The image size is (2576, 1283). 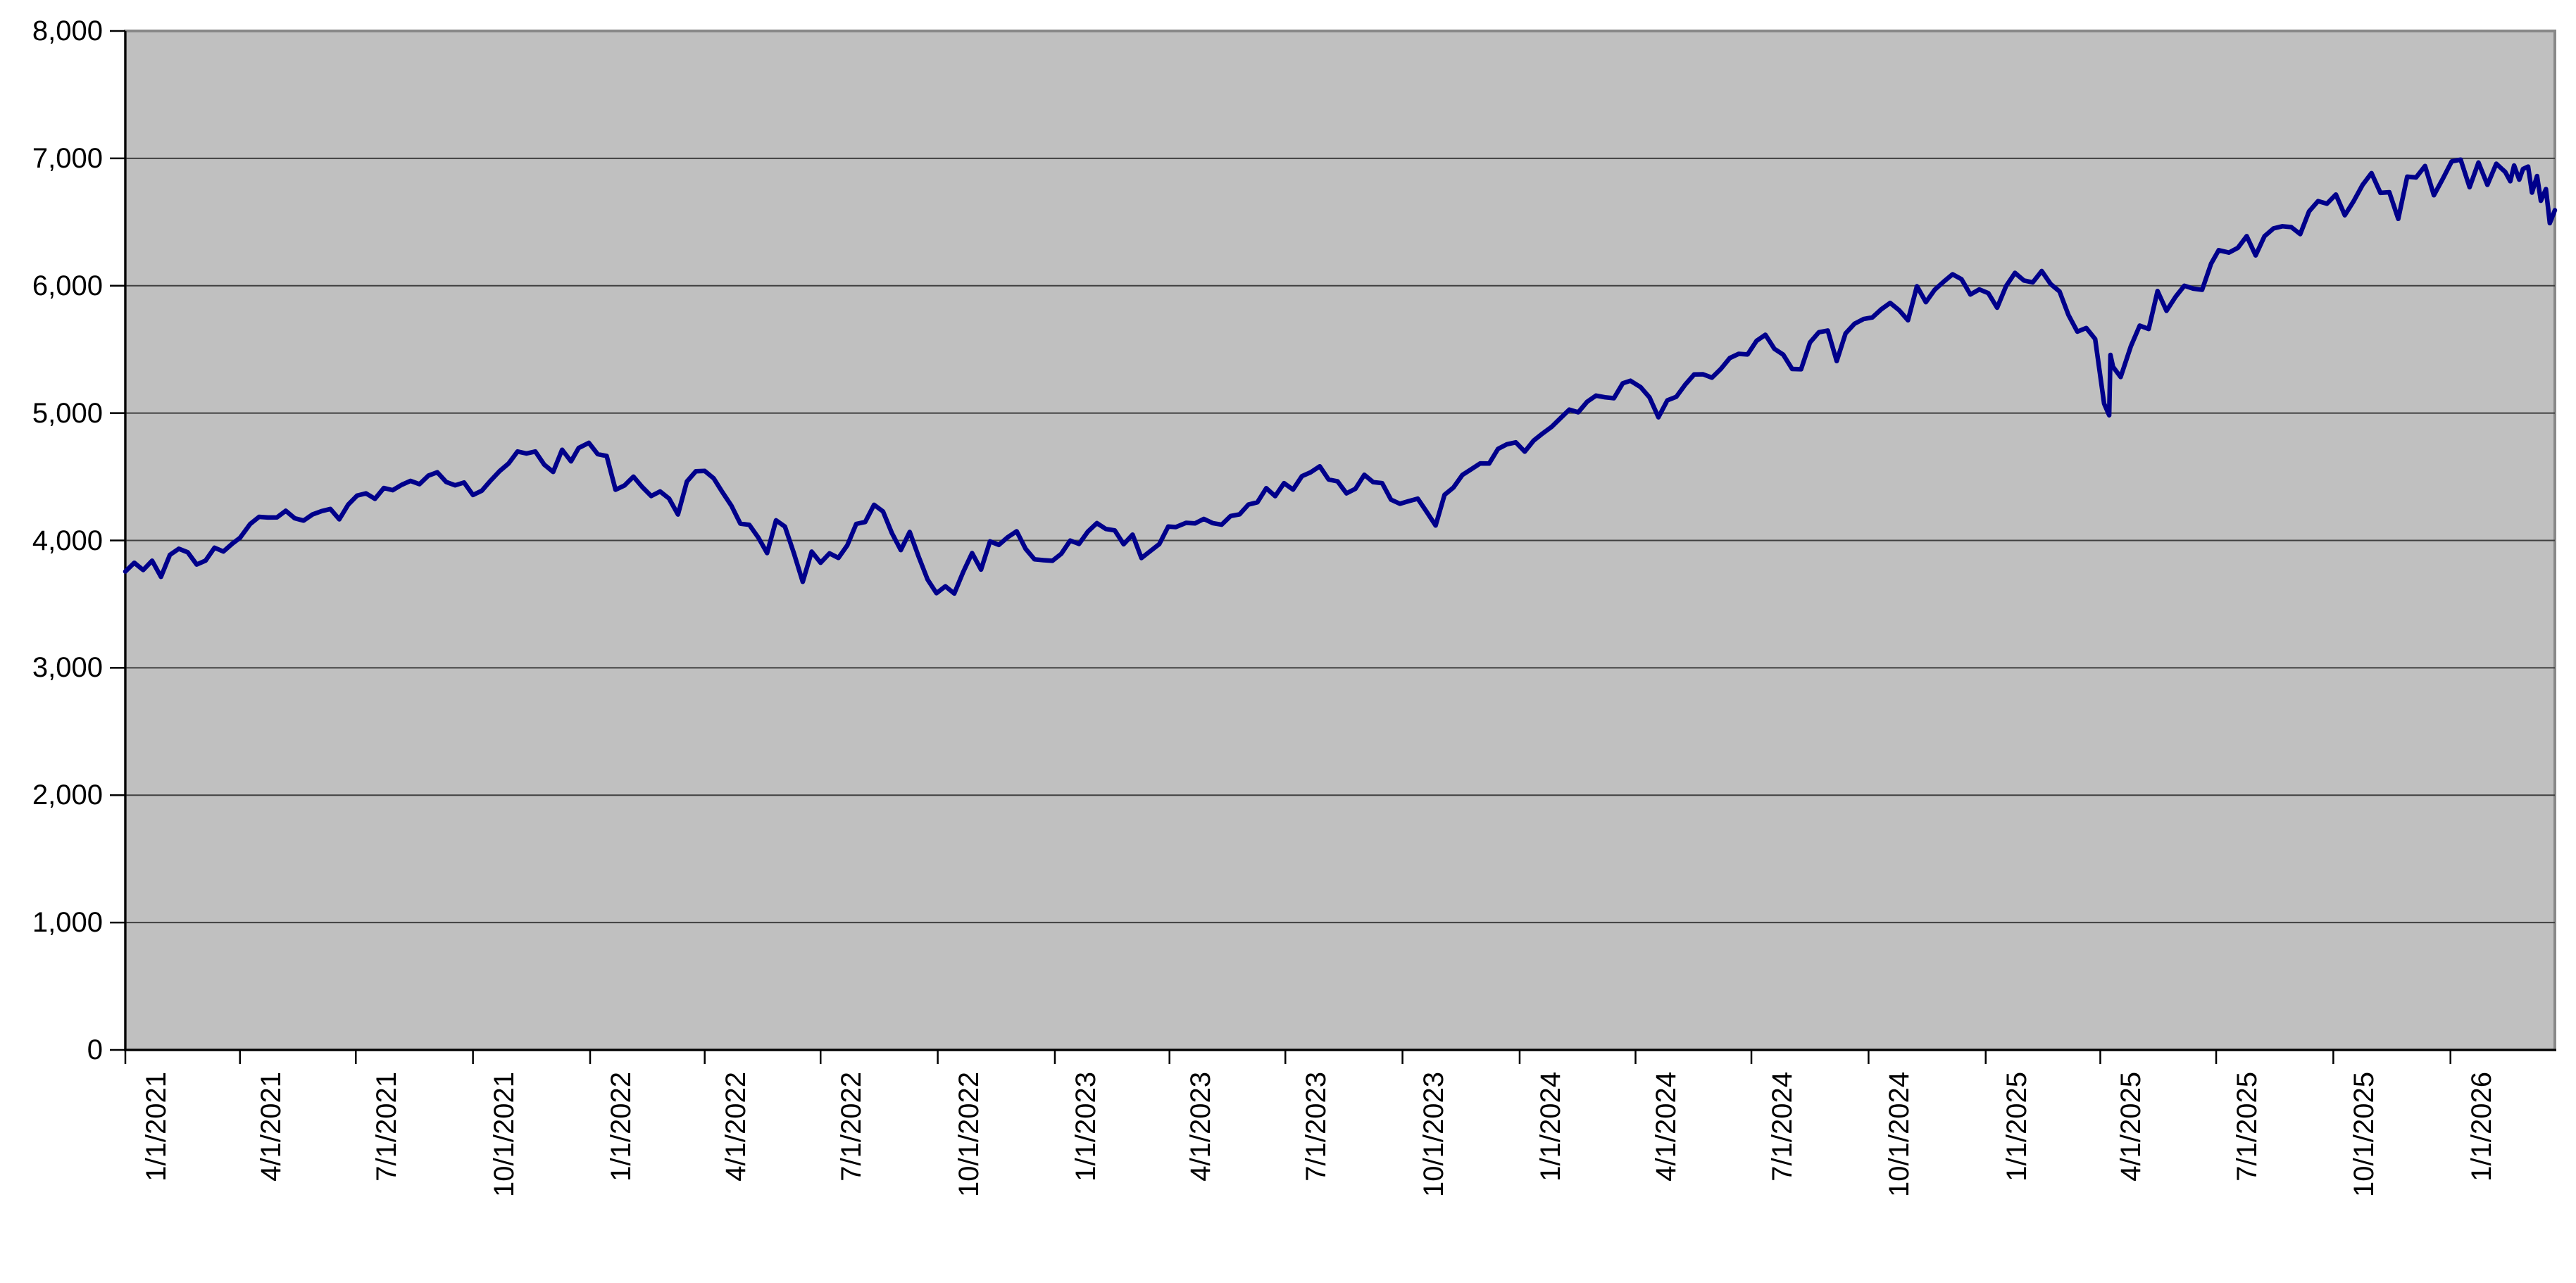 What do you see at coordinates (67, 540) in the screenshot?
I see `y-axis-tick-label: 4,000` at bounding box center [67, 540].